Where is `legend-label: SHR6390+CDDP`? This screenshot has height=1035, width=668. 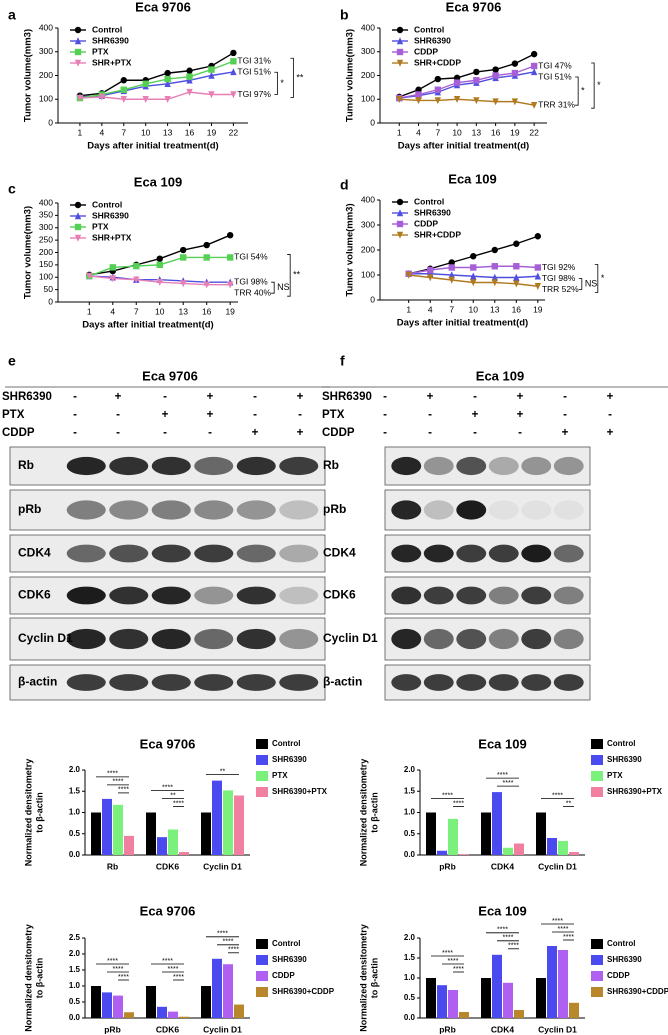
legend-label: SHR6390+CDDP is located at coordinates (303, 991).